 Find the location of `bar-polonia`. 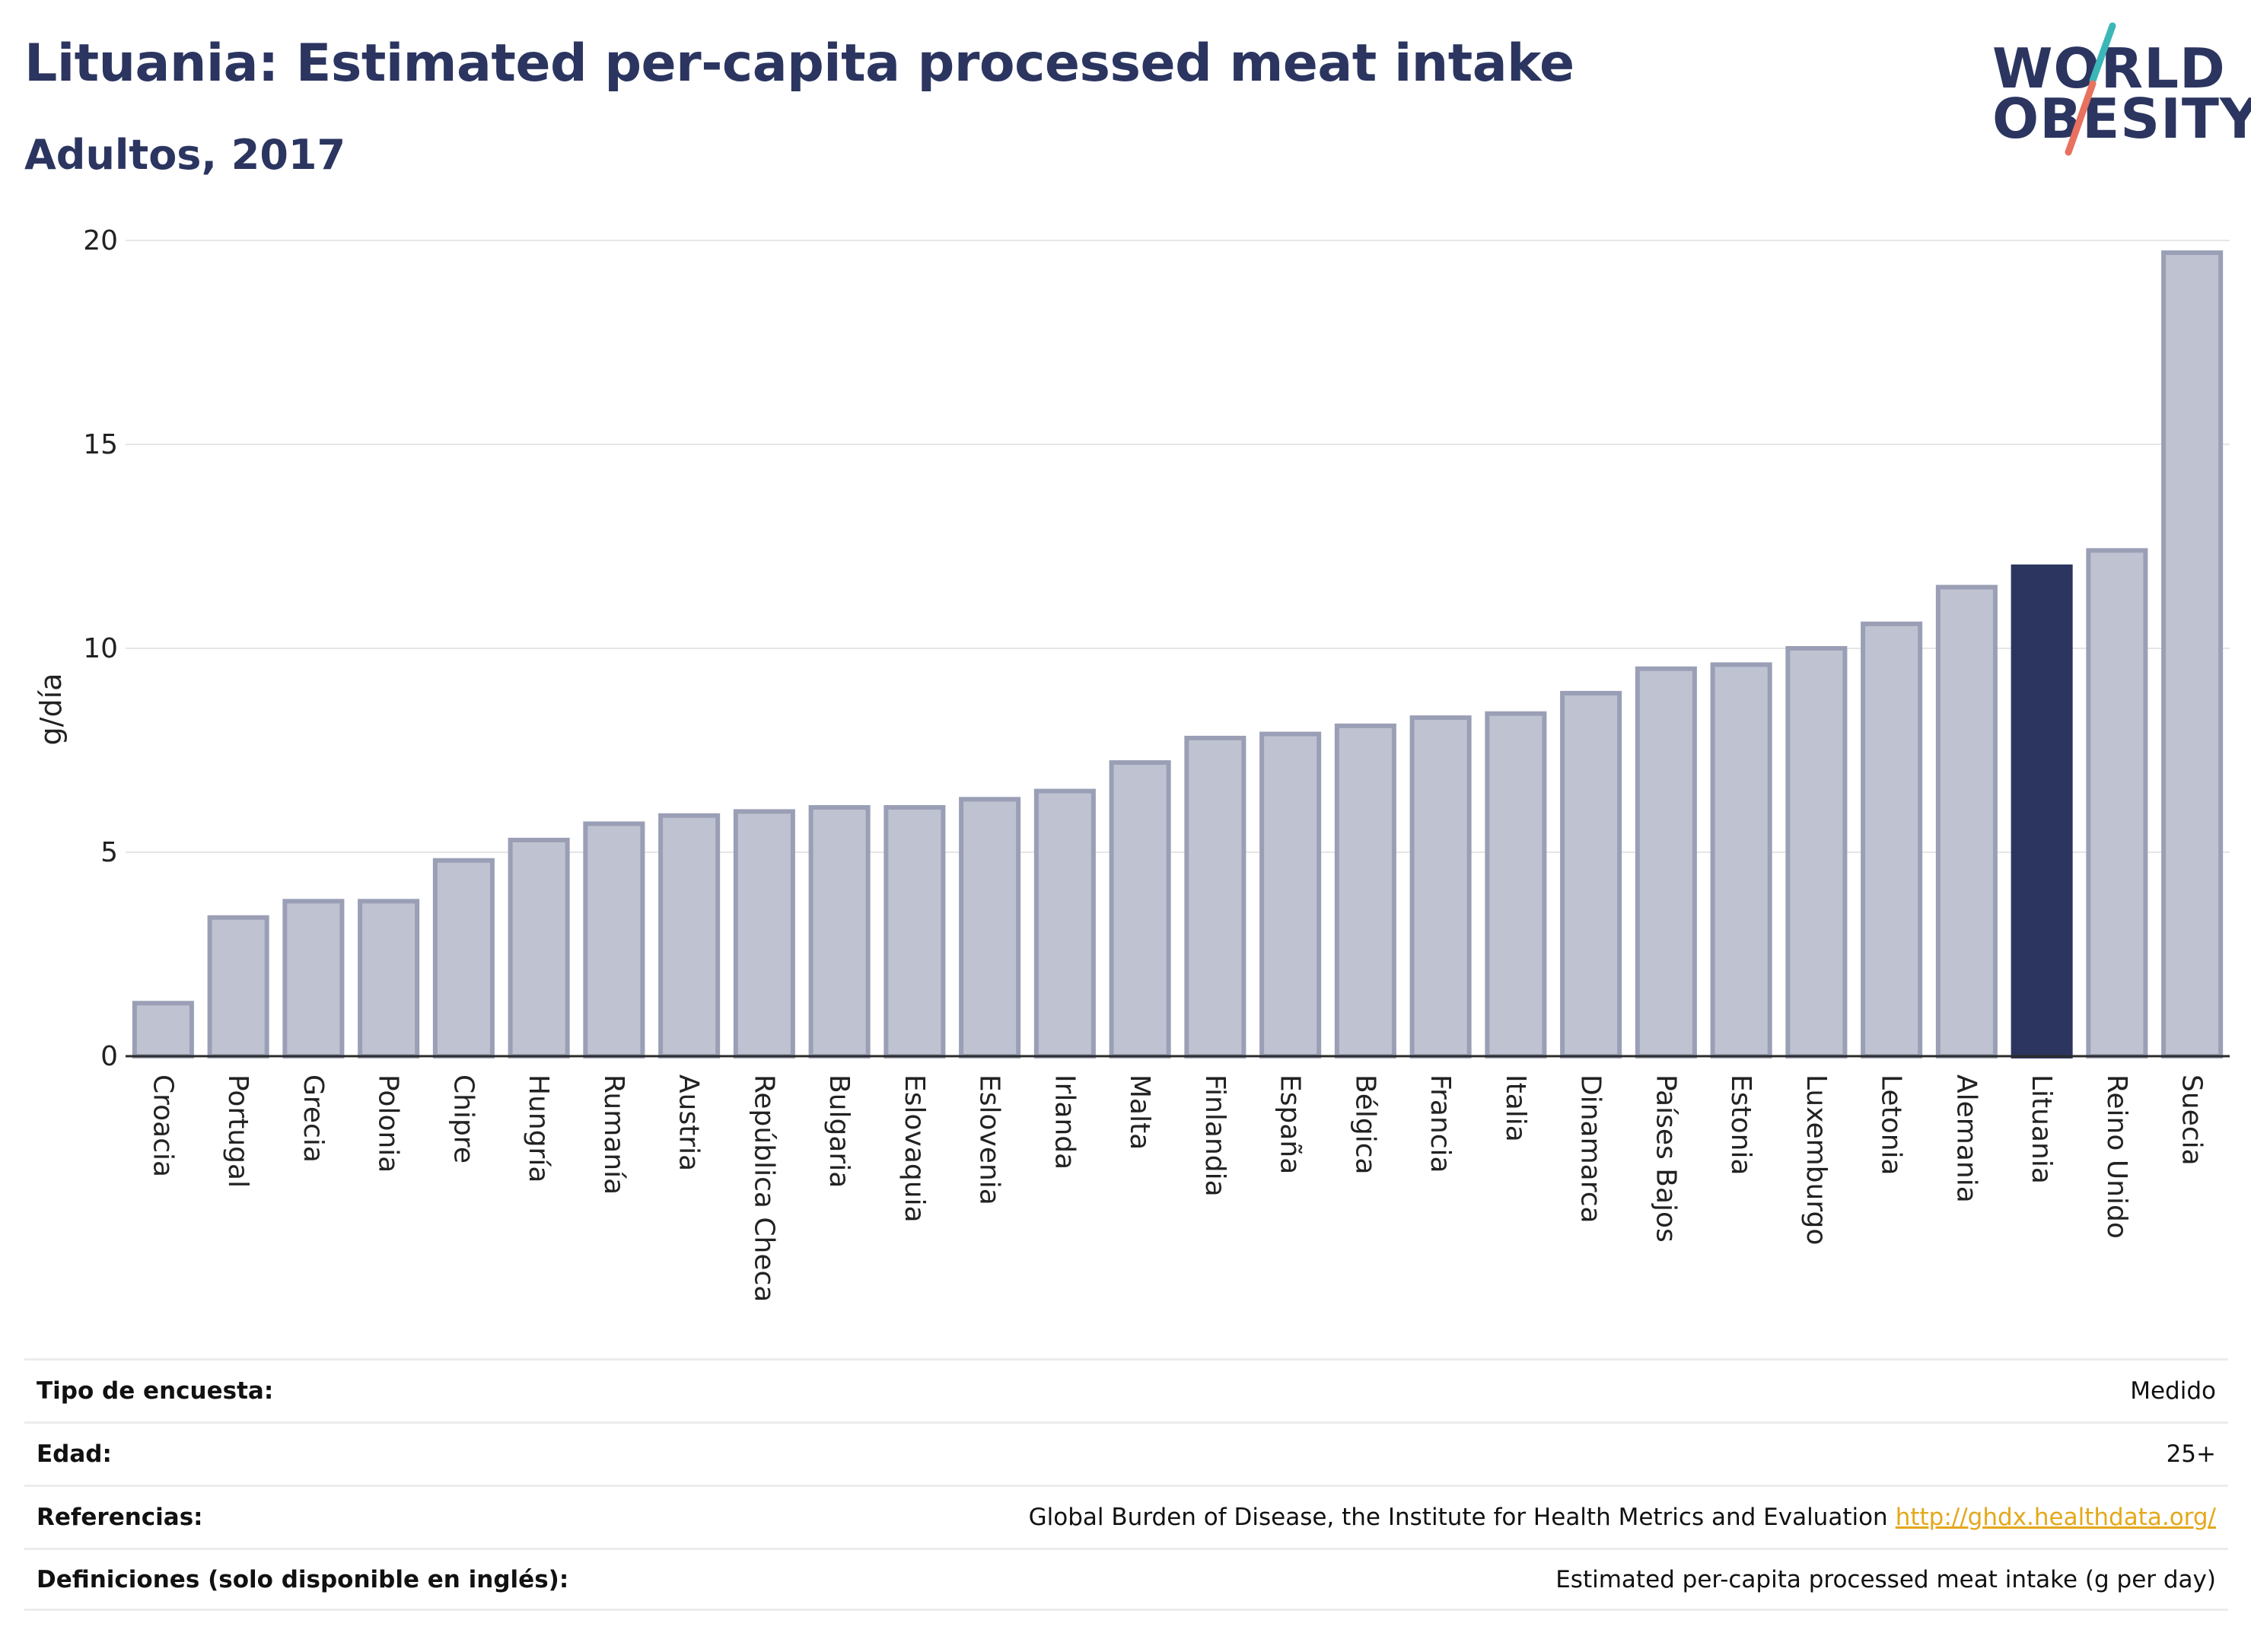

bar-polonia is located at coordinates (389, 978).